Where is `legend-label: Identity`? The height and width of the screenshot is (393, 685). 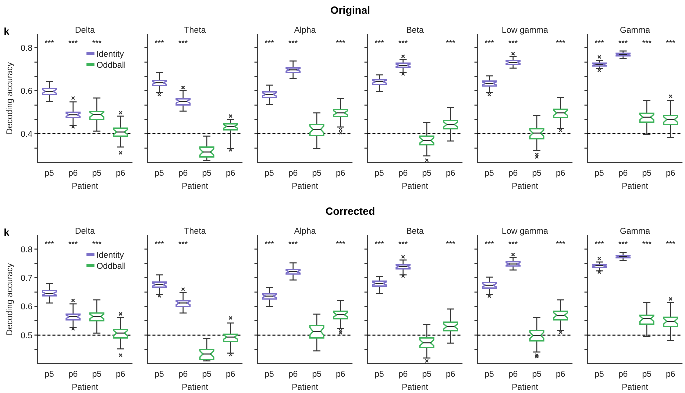 legend-label: Identity is located at coordinates (110, 53).